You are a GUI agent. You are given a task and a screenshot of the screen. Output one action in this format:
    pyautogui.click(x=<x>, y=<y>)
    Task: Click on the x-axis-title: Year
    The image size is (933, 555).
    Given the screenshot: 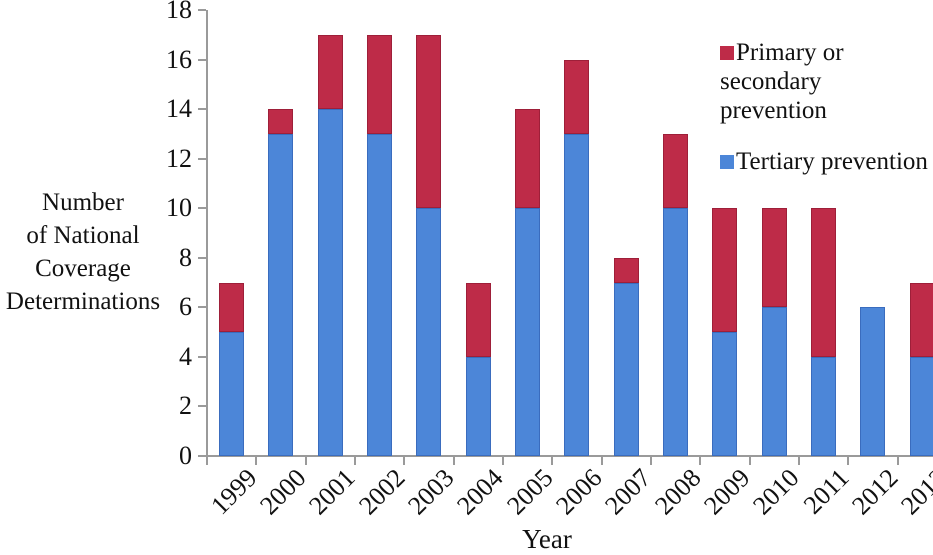 What is the action you would take?
    pyautogui.click(x=547, y=539)
    